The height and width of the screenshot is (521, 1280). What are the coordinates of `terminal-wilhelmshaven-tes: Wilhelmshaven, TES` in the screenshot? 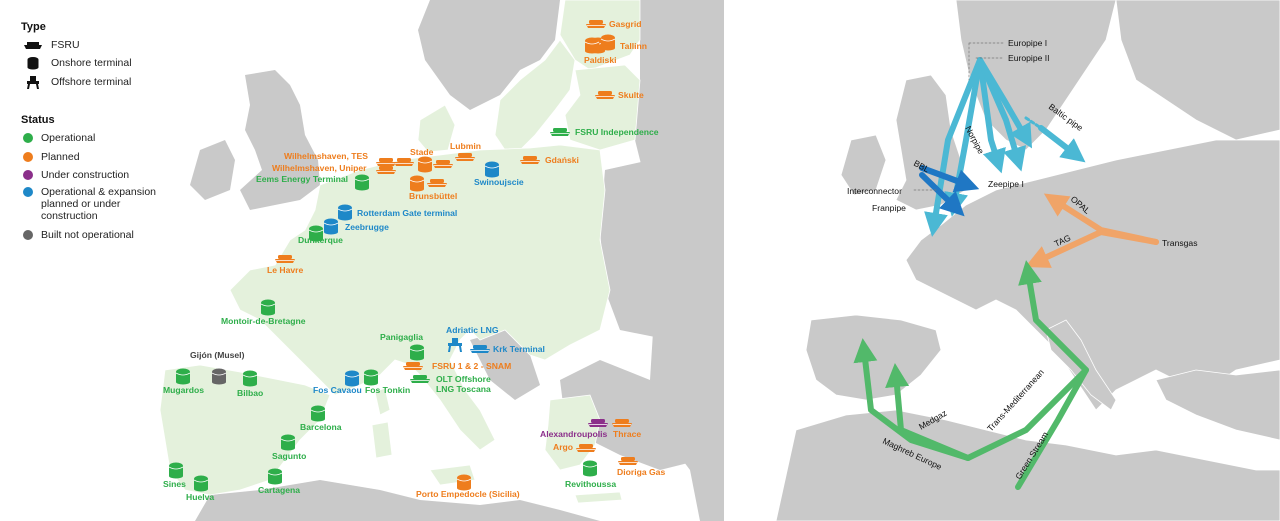 It's located at (349, 158).